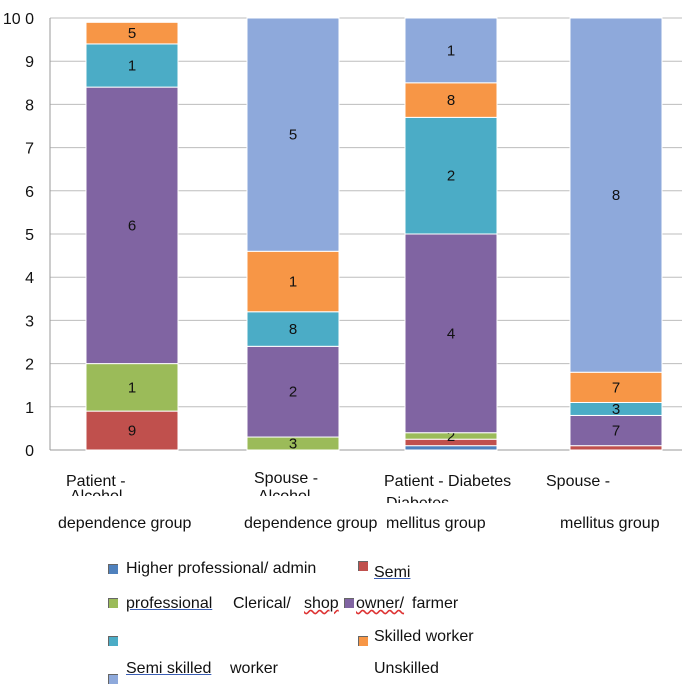 The image size is (691, 684). I want to click on y-tick-label: 0, so click(29, 451).